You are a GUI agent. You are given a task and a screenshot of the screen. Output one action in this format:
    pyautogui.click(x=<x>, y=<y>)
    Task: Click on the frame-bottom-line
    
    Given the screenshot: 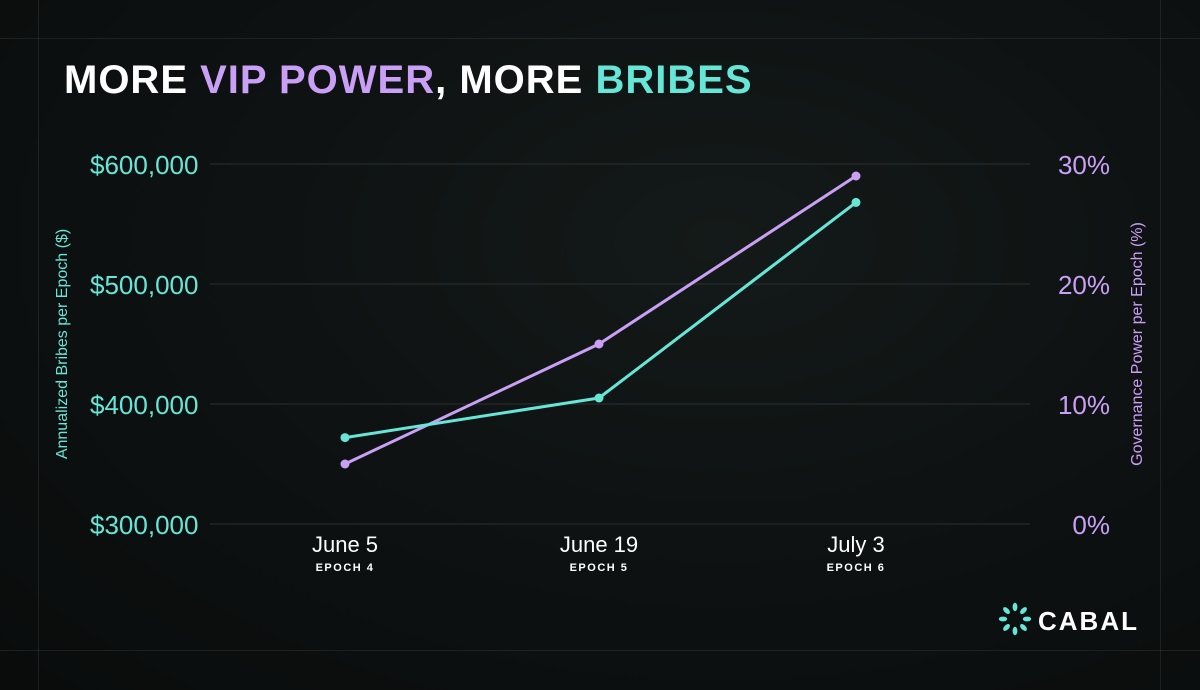 What is the action you would take?
    pyautogui.click(x=600, y=650)
    